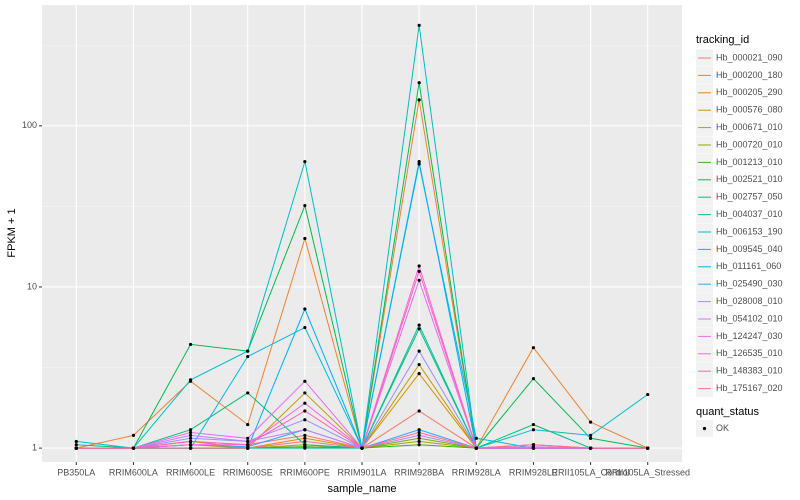 The image size is (800, 500). Describe the element at coordinates (722, 40) in the screenshot. I see `legend-title: tracking_id` at that location.